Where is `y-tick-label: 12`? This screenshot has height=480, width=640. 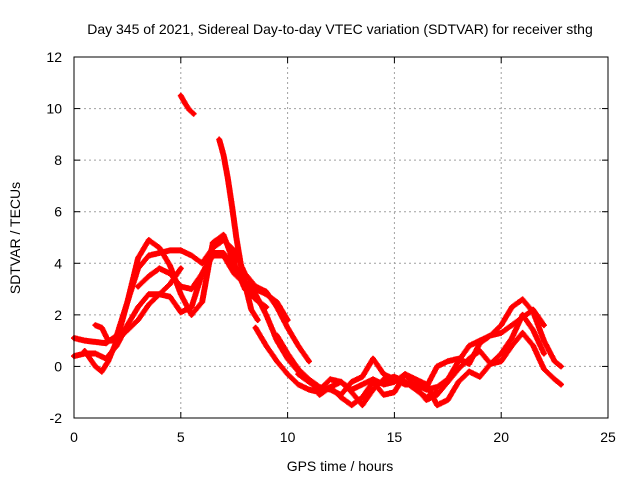 y-tick-label: 12 is located at coordinates (54, 57).